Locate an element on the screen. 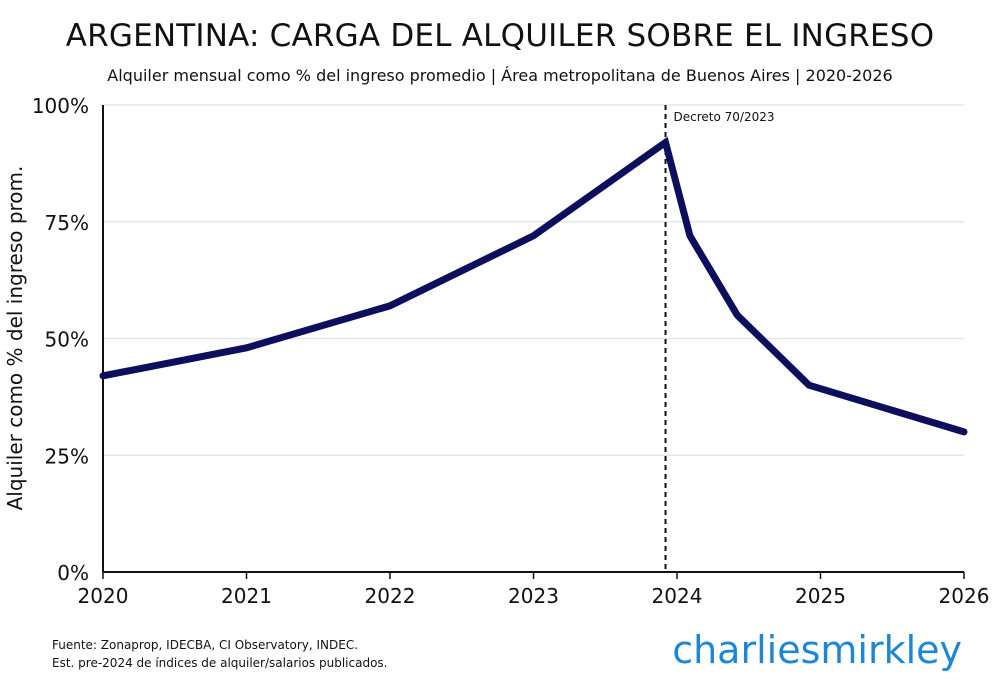 The image size is (1000, 688). decree-label: Decreto 70/2023 is located at coordinates (724, 117).